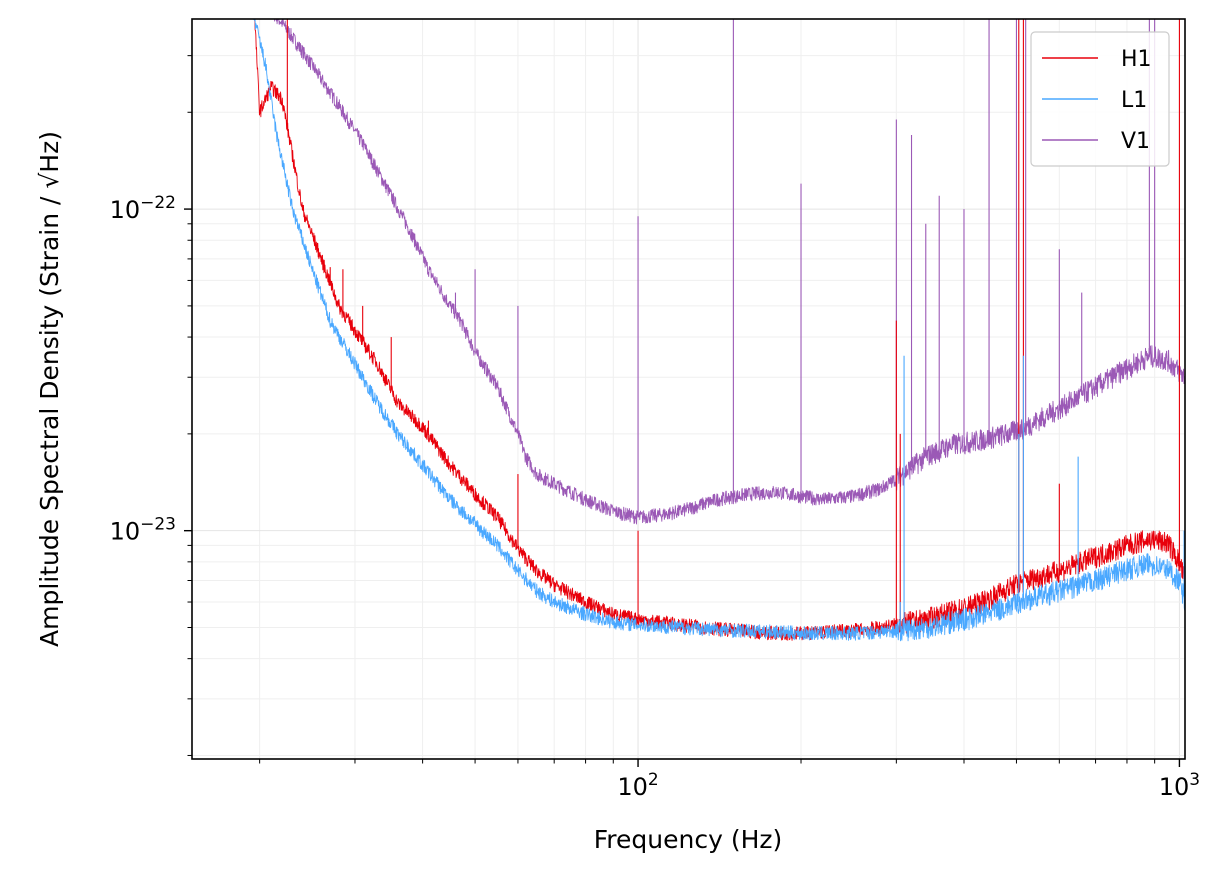 The image size is (1226, 877). I want to click on legend-label-h1: H1, so click(1136, 59).